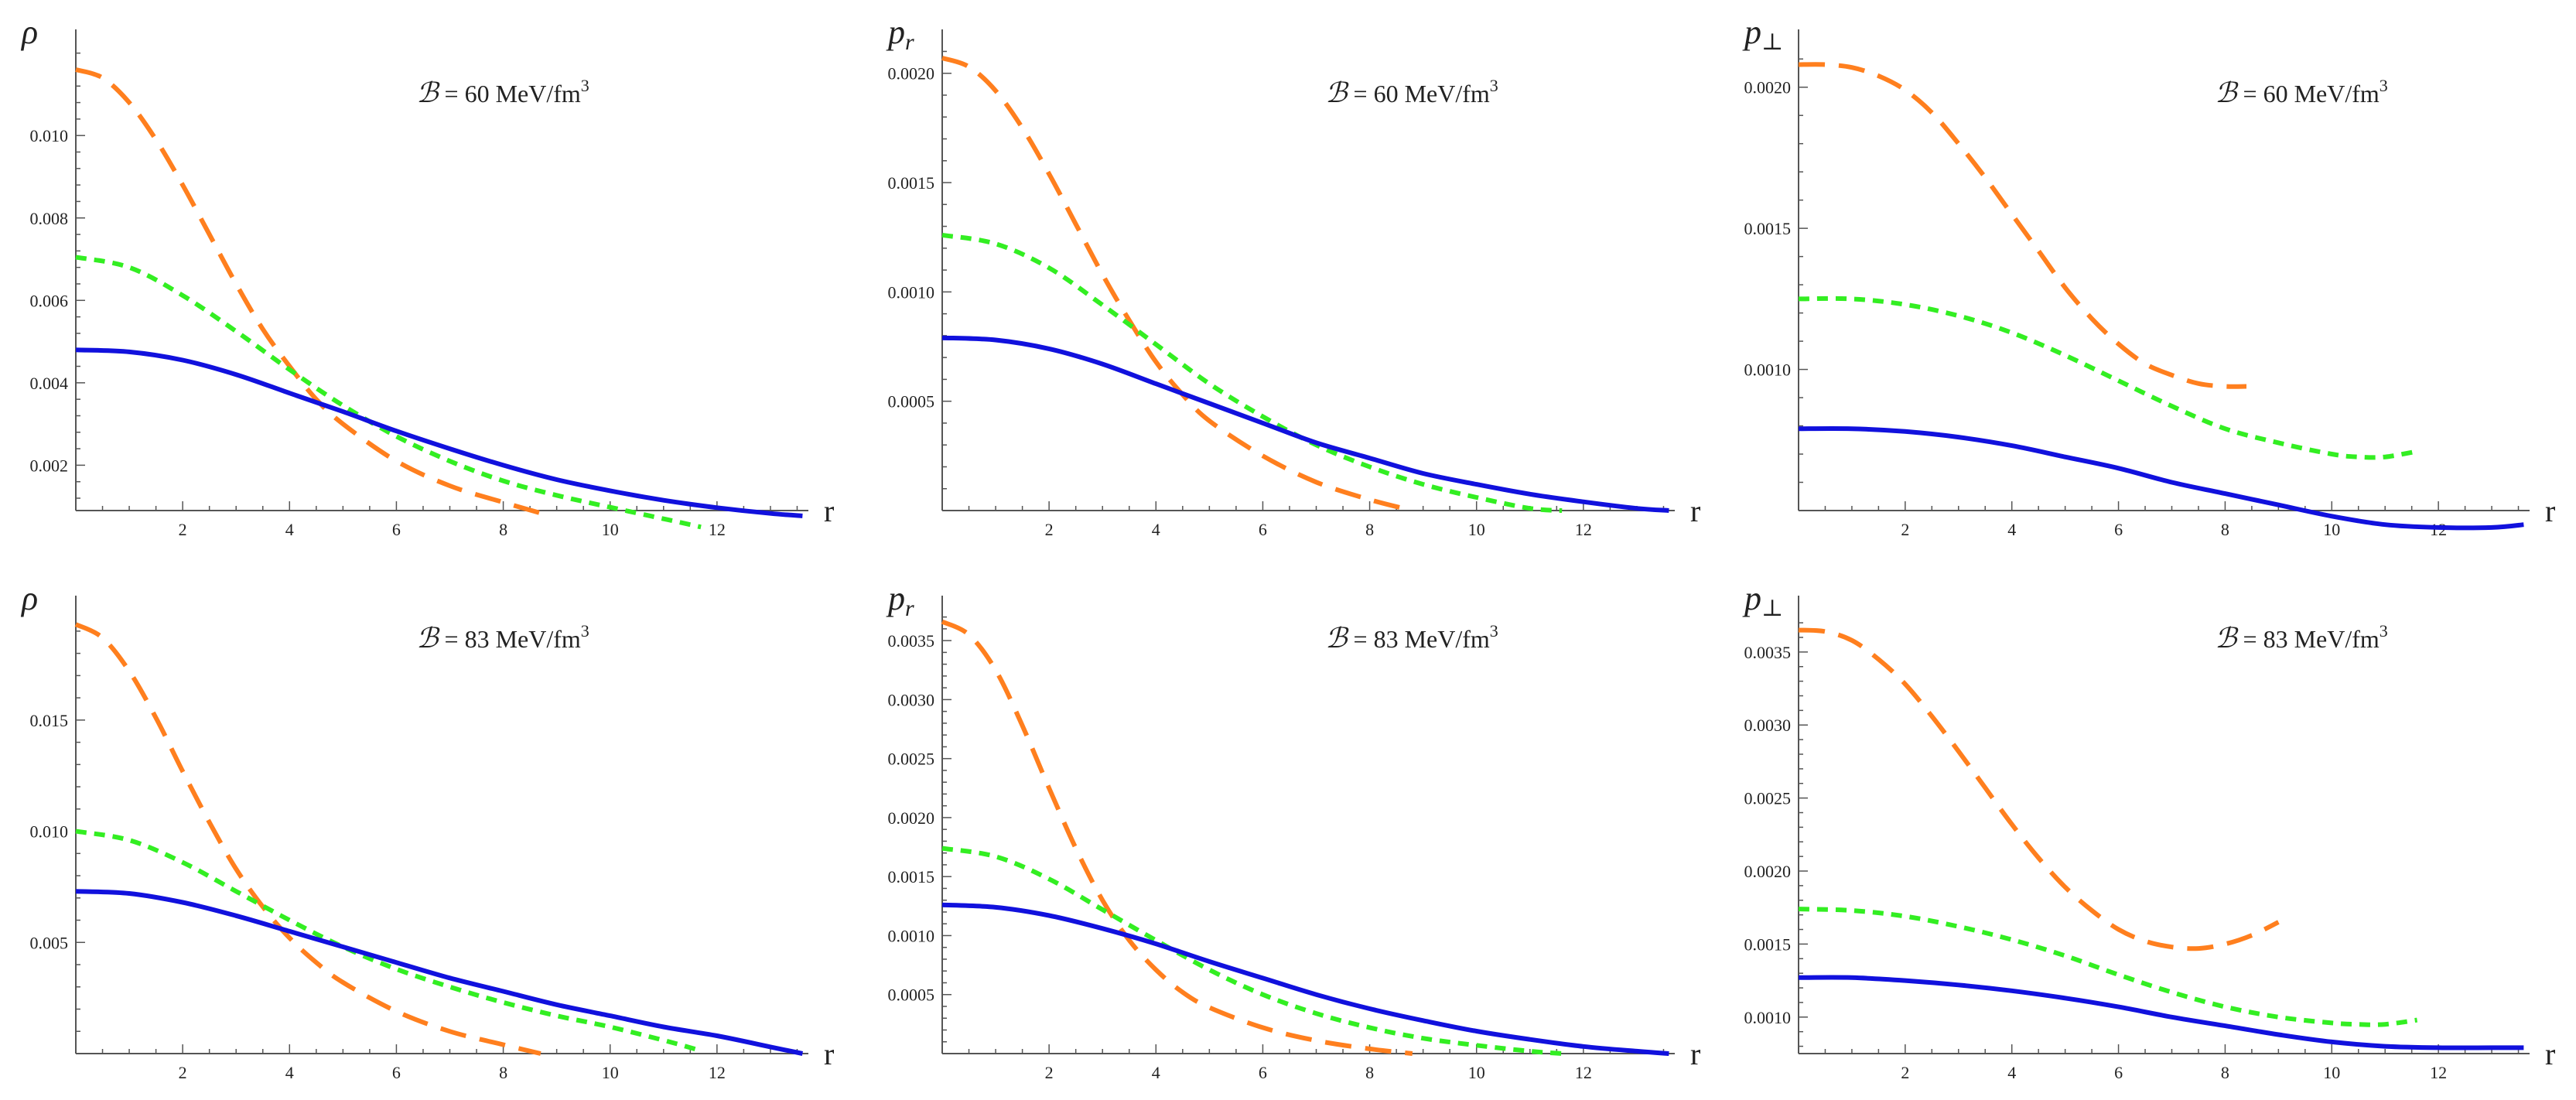 This screenshot has height=1100, width=2576. I want to click on y-tick-label: 0.004, so click(49, 383).